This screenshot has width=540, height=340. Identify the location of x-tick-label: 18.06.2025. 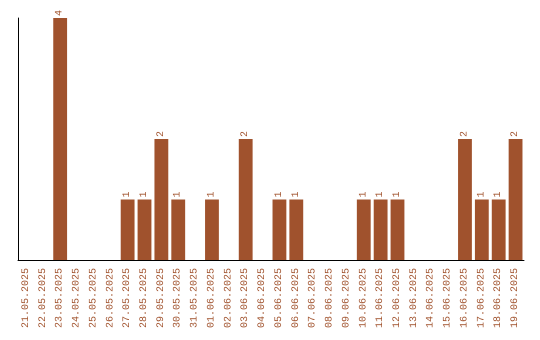
(498, 298).